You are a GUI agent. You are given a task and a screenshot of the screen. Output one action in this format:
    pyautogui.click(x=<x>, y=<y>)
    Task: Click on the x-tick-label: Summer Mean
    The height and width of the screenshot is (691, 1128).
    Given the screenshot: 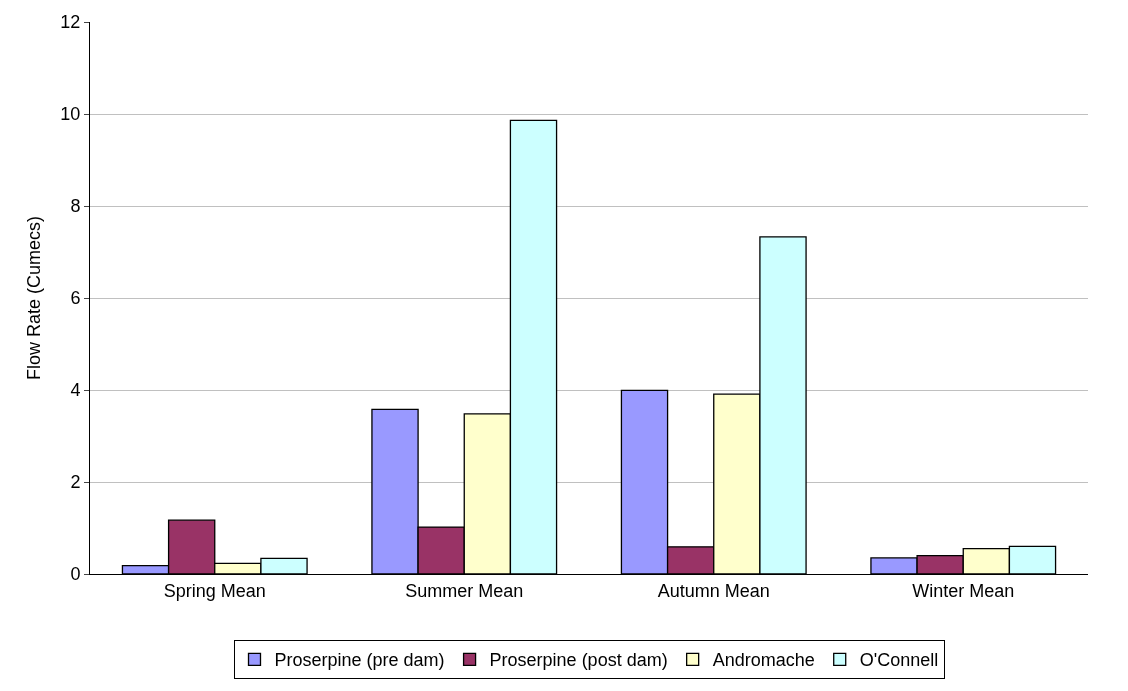 What is the action you would take?
    pyautogui.click(x=464, y=590)
    